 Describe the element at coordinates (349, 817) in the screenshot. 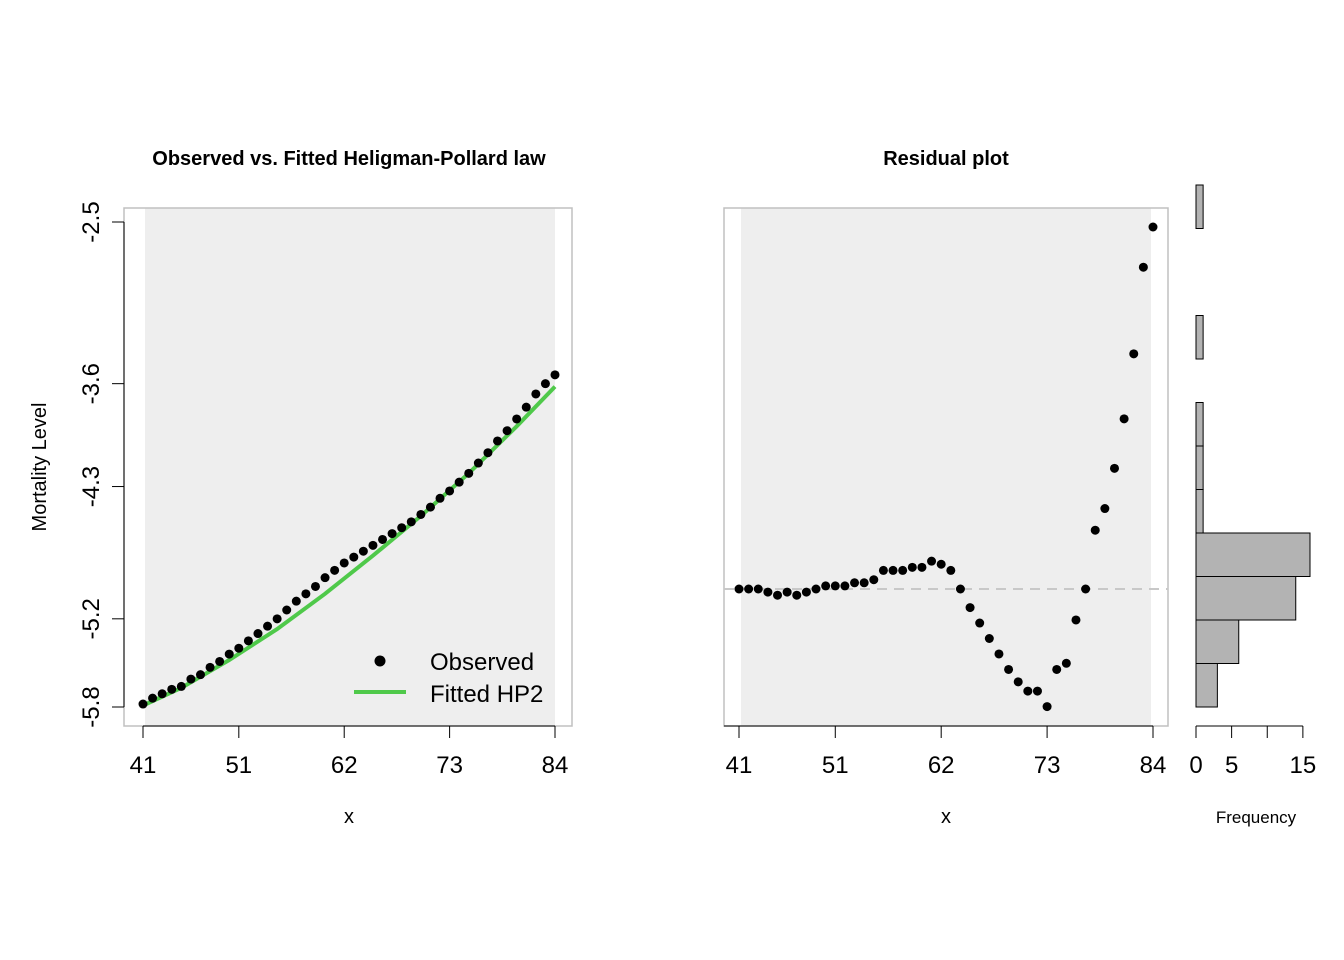

I see `fitted-x-label: x` at that location.